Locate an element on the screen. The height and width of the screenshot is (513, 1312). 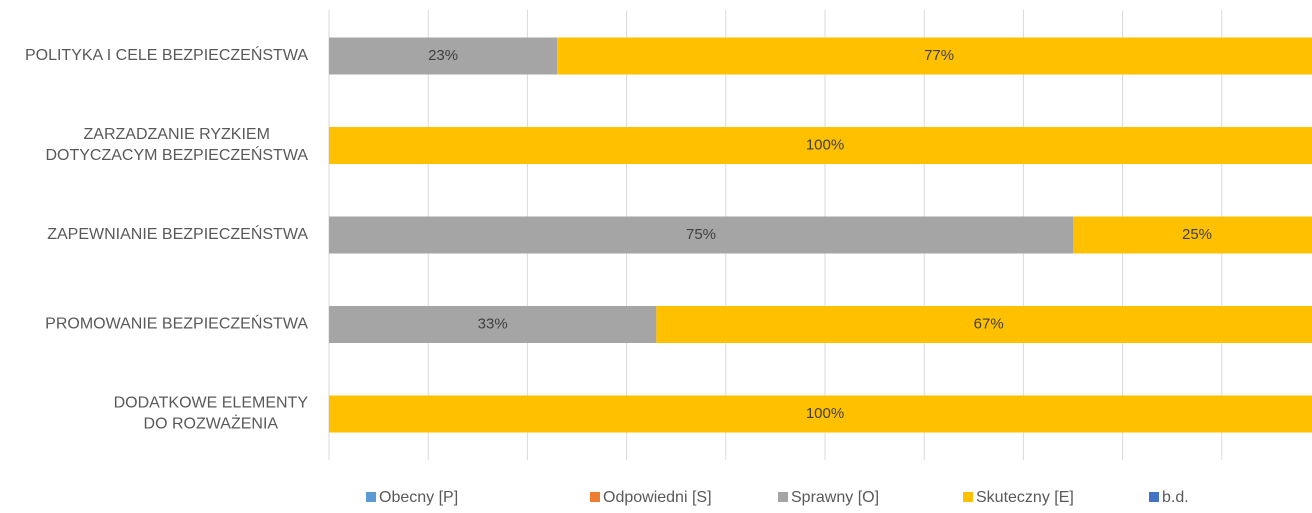
y-tick-label-line: DO ROZWAŻENIA is located at coordinates (211, 423).